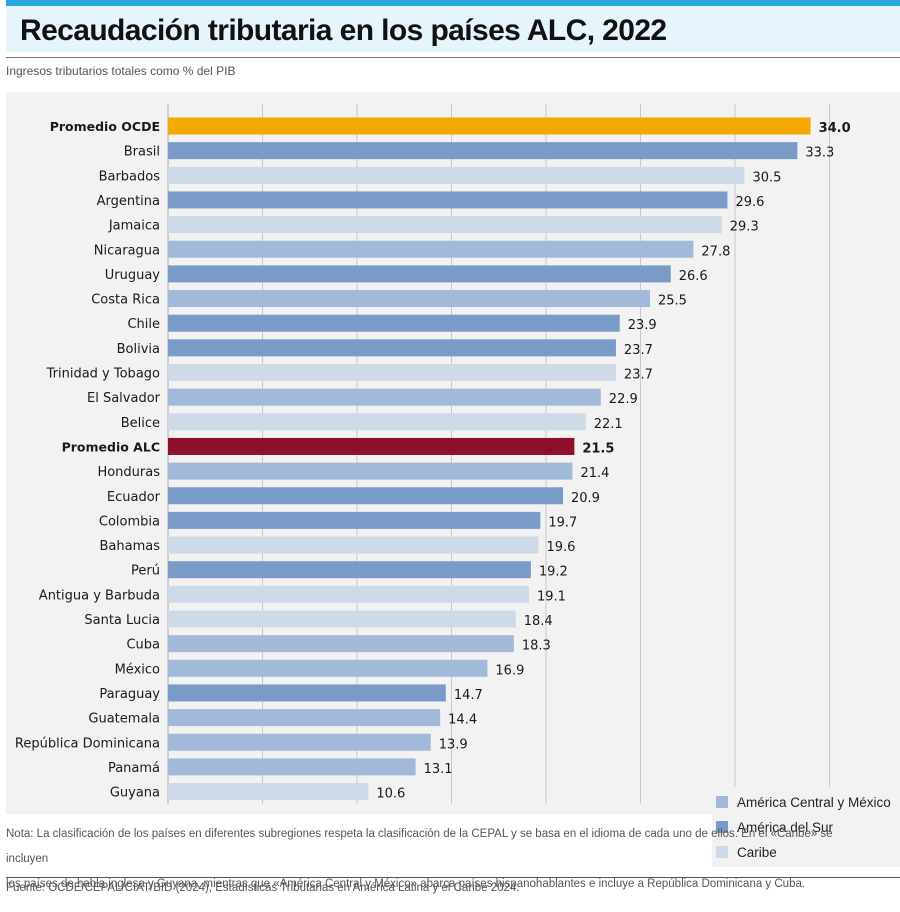  What do you see at coordinates (585, 498) in the screenshot?
I see `value-label: 20.9` at bounding box center [585, 498].